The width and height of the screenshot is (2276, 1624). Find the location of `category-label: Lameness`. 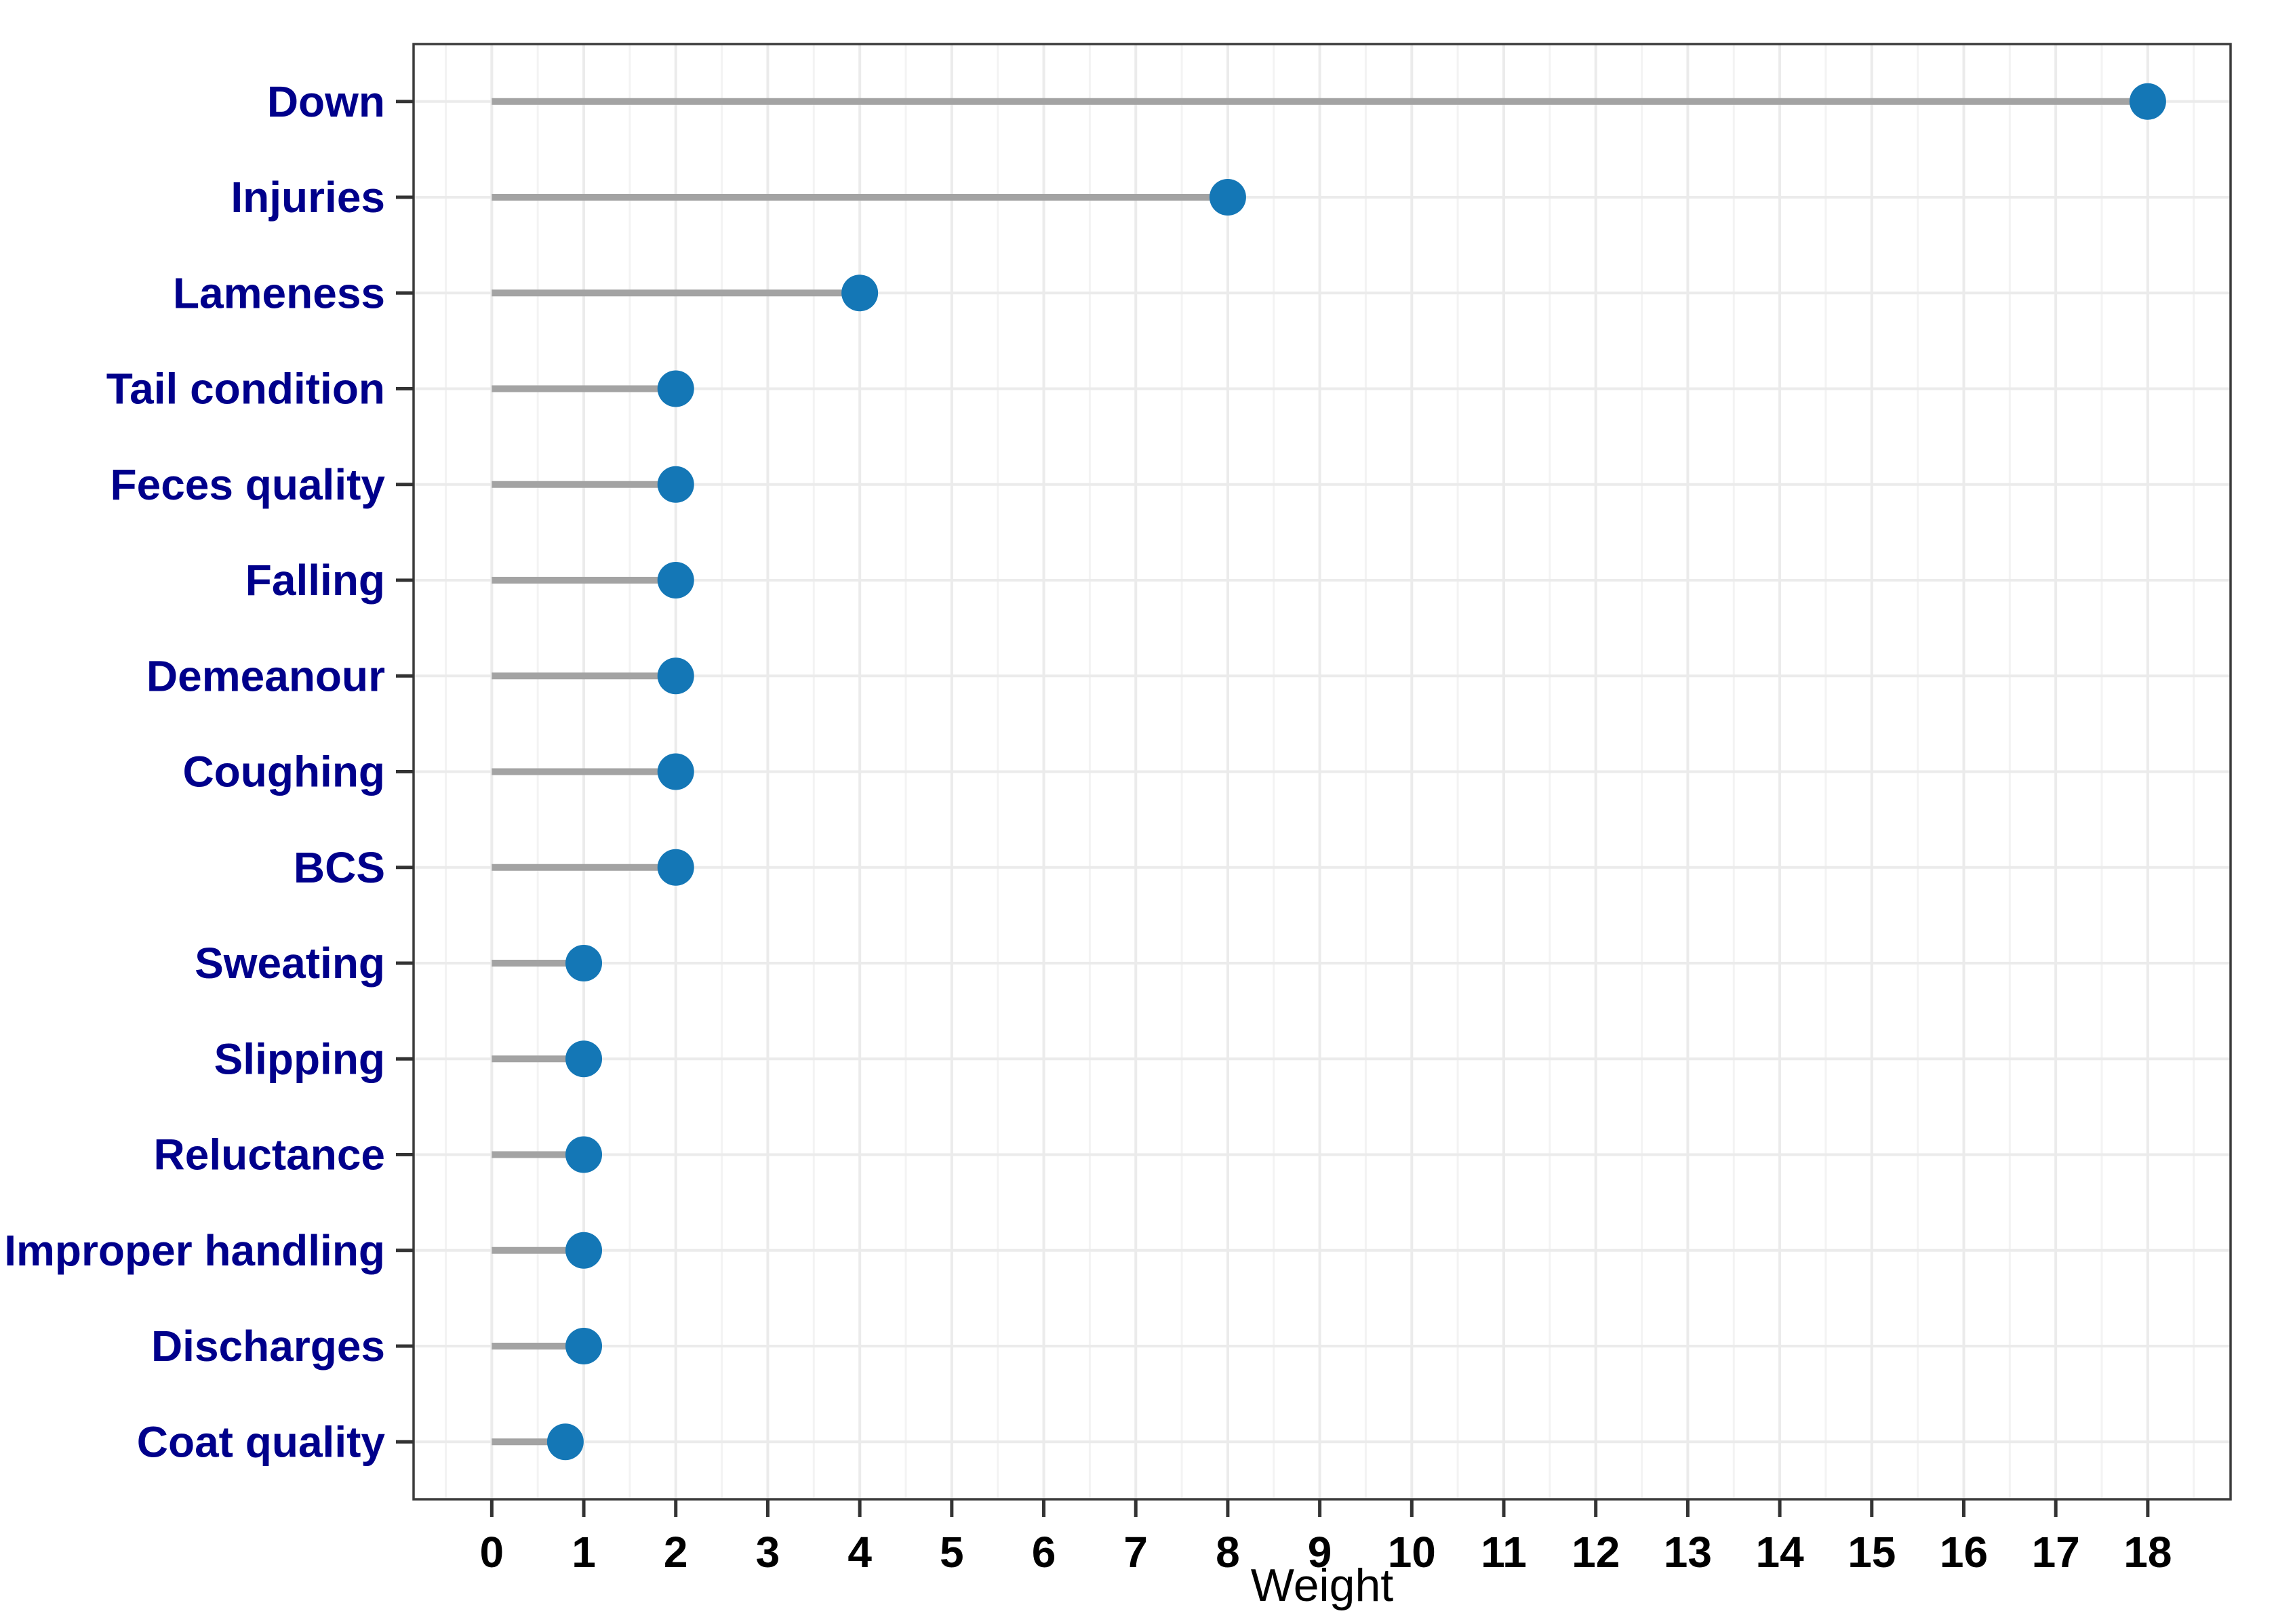

category-label: Lameness is located at coordinates (279, 292).